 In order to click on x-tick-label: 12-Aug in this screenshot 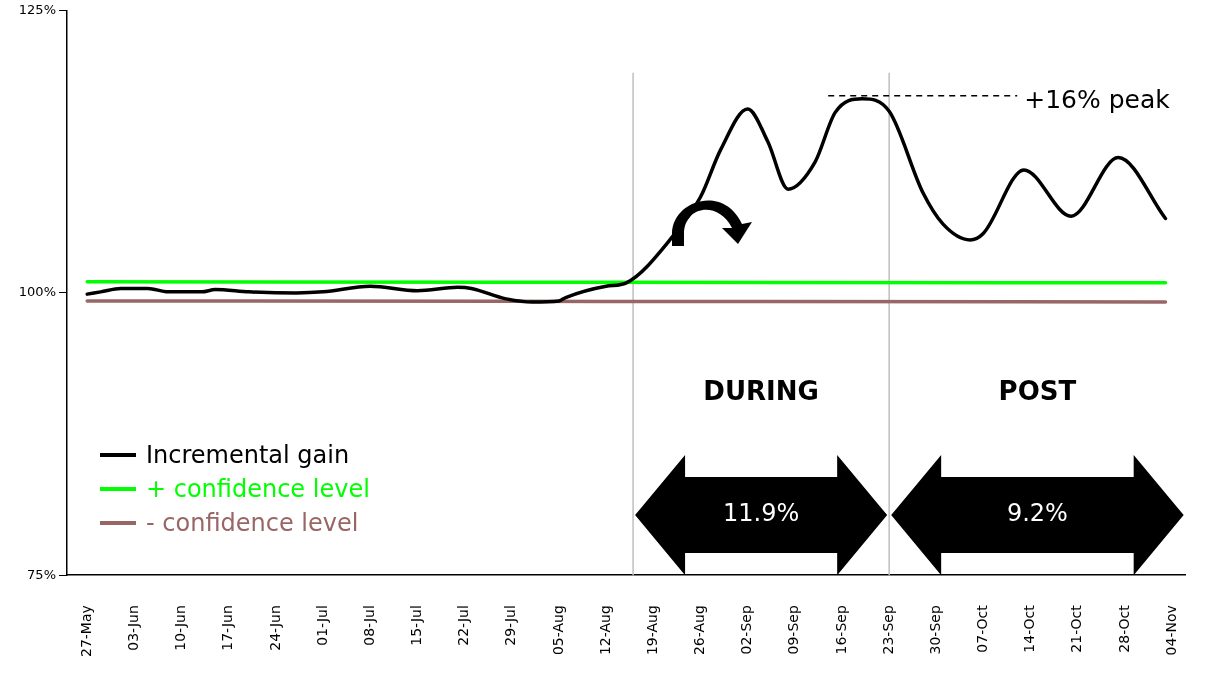, I will do `click(604, 630)`.